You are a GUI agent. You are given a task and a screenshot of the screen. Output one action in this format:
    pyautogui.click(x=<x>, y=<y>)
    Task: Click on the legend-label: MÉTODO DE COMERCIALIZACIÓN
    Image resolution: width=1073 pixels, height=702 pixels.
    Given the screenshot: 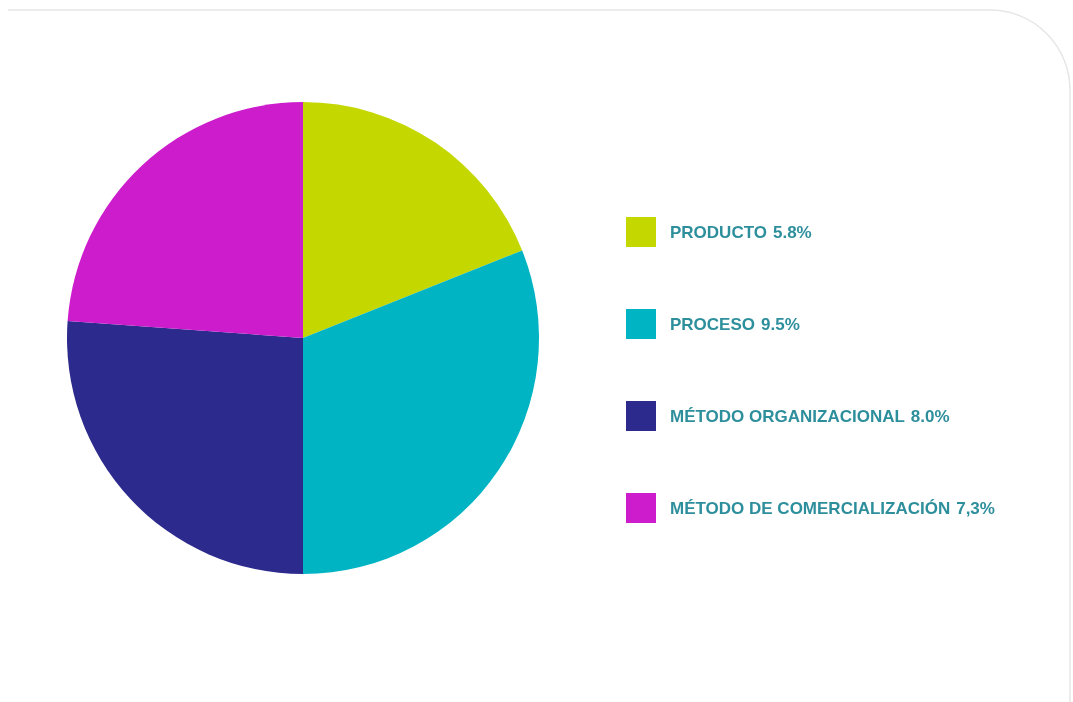 What is the action you would take?
    pyautogui.click(x=810, y=508)
    